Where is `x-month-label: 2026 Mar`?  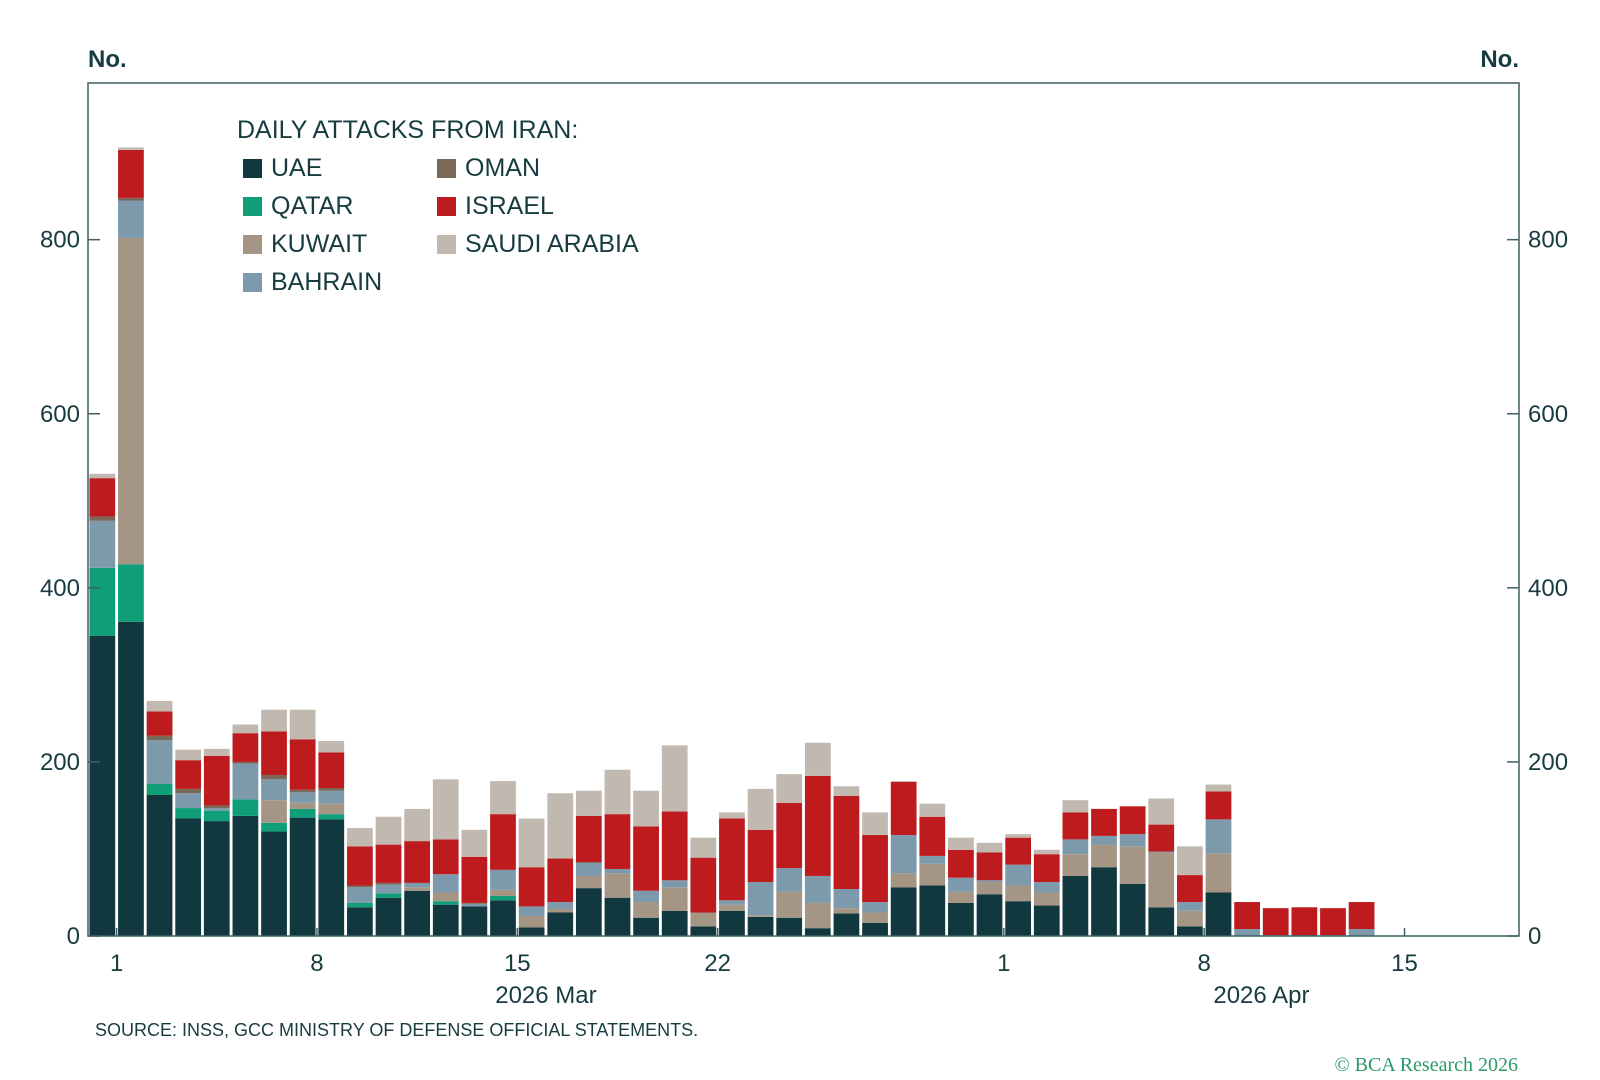 x-month-label: 2026 Mar is located at coordinates (545, 995).